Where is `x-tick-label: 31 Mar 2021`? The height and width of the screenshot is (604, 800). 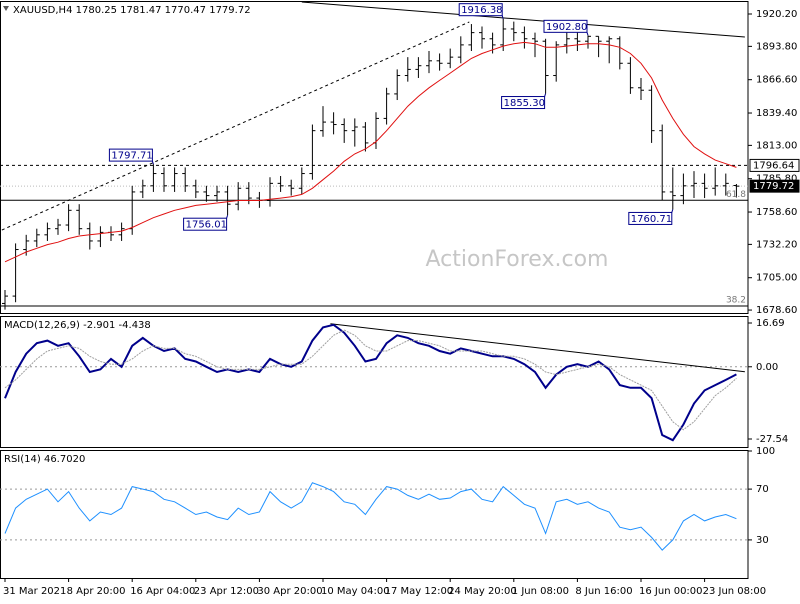
x-tick-label: 31 Mar 2021 is located at coordinates (34, 591).